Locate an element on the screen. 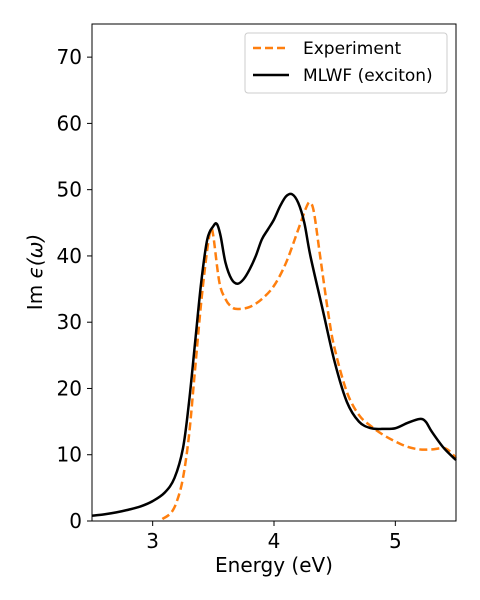  x-axis: 3 4 5 is located at coordinates (274, 537).